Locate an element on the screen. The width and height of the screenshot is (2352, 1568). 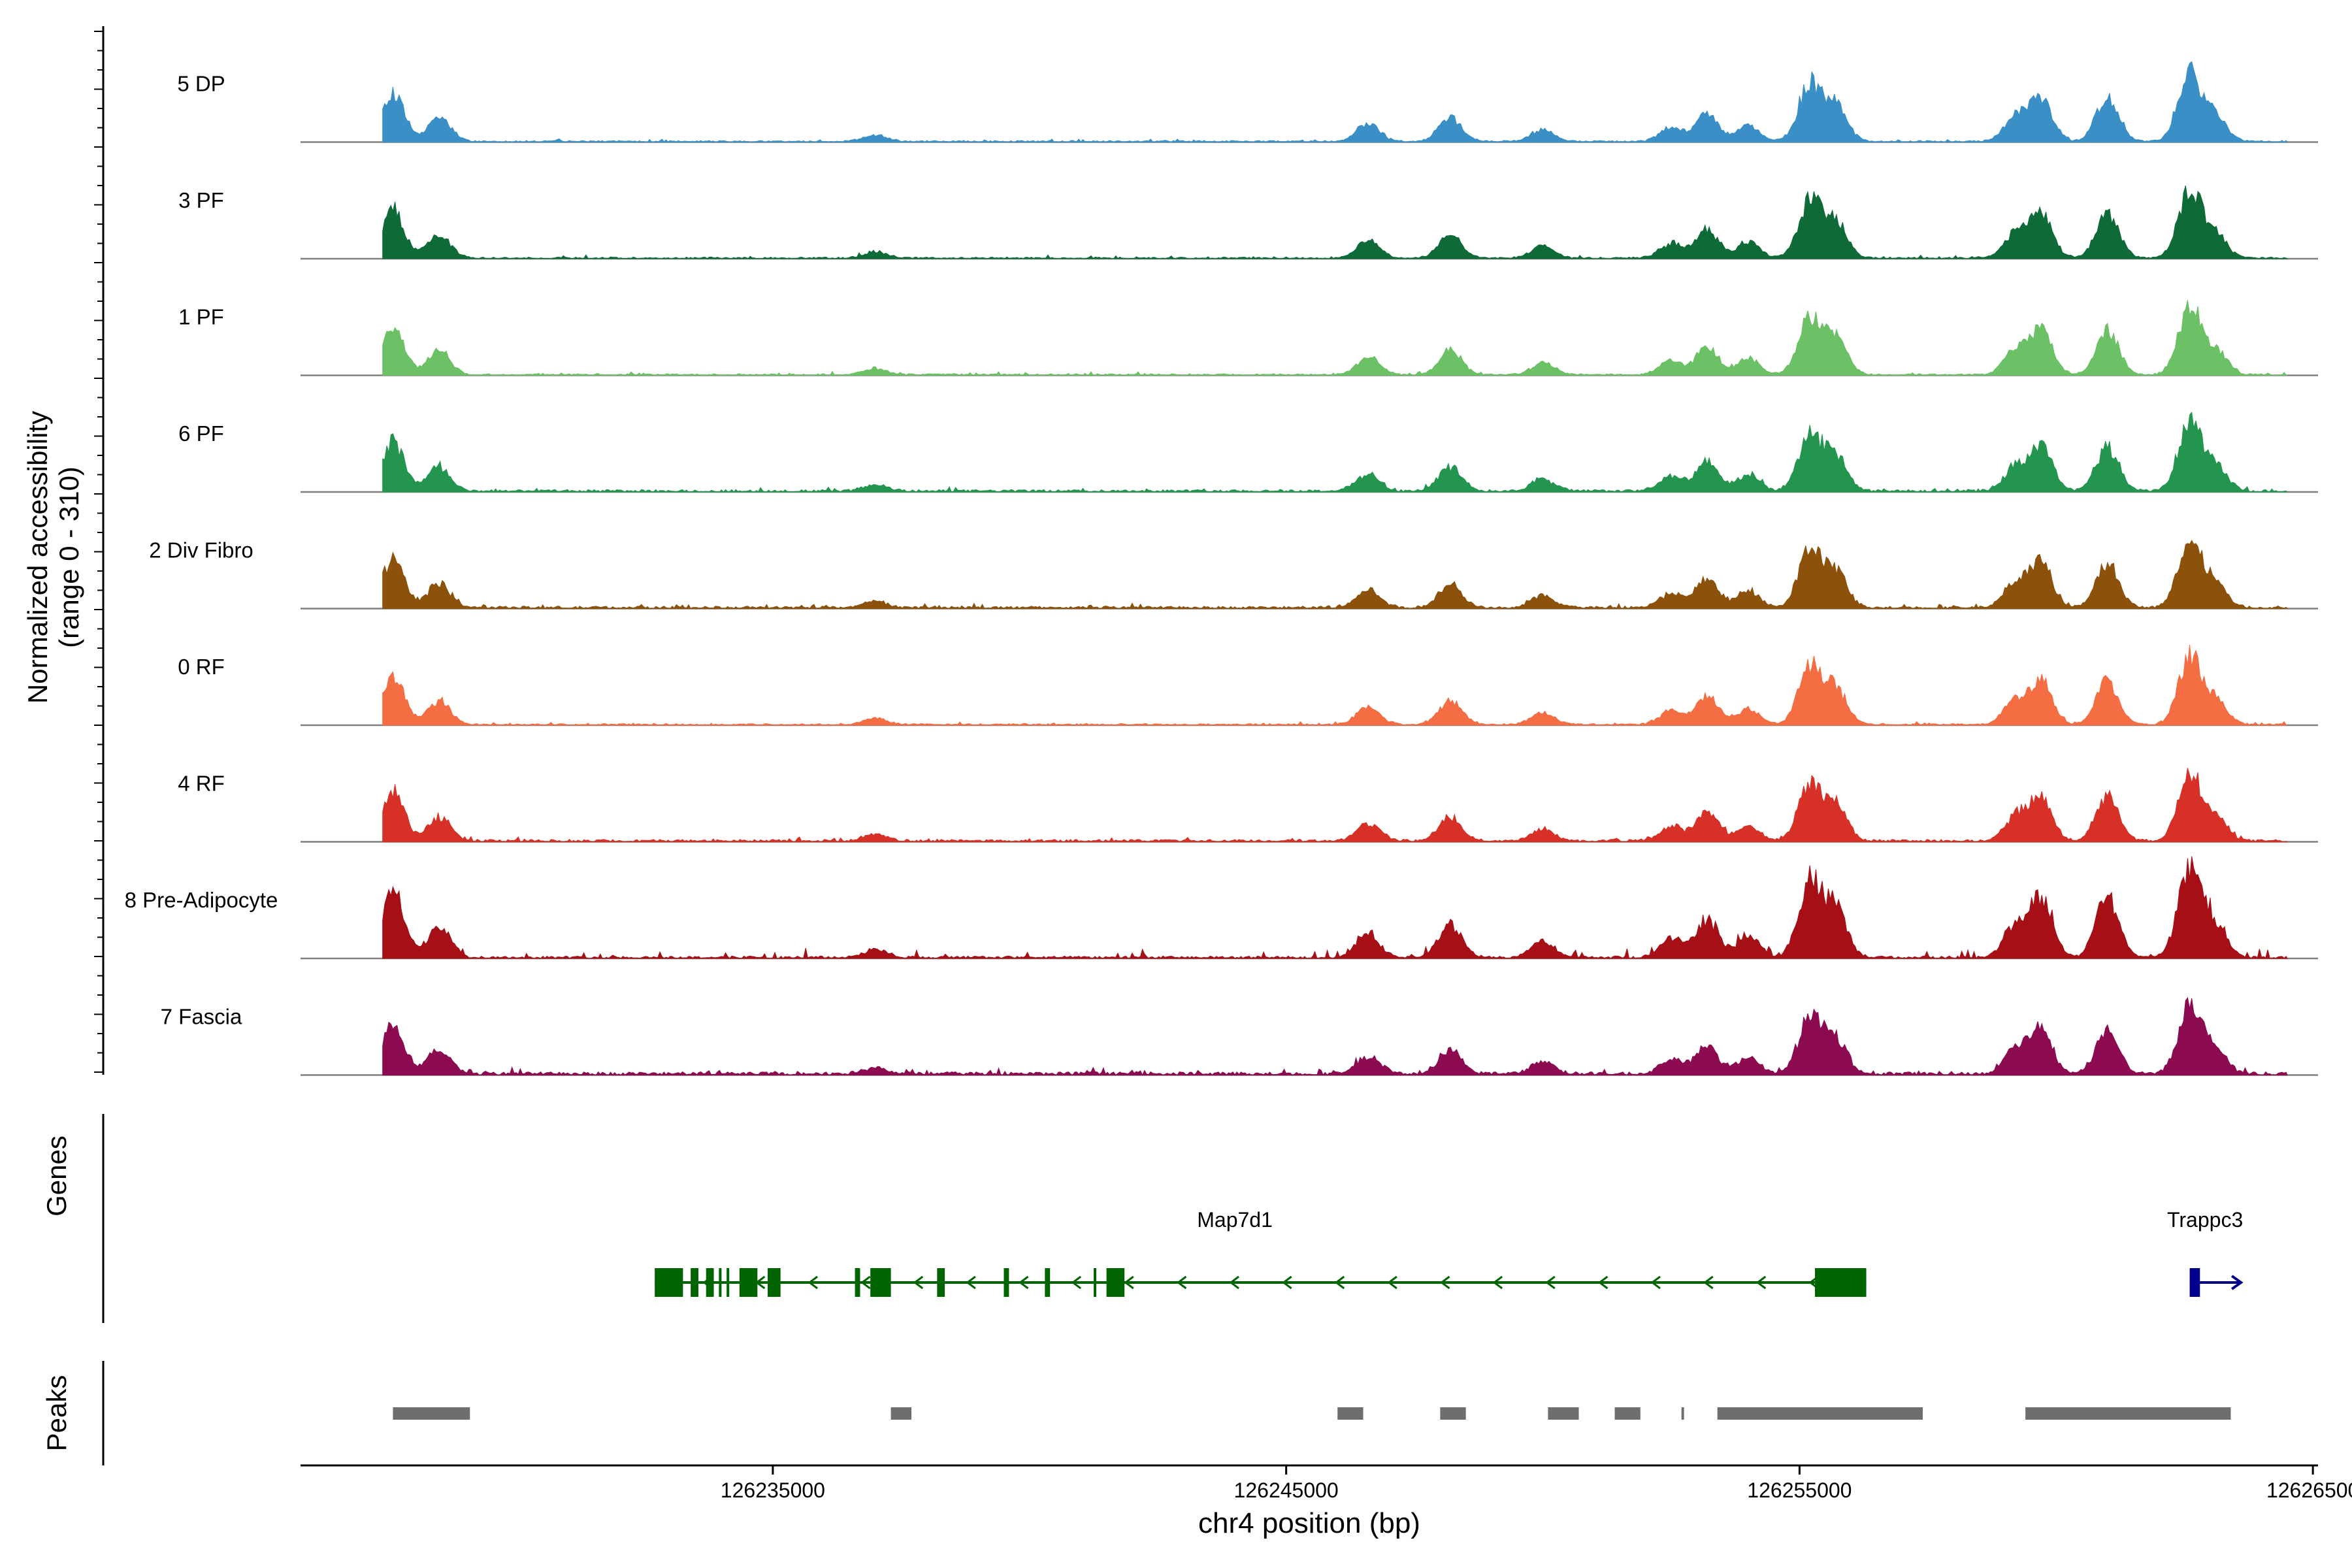
track-7: 4 RF is located at coordinates (1248, 805).